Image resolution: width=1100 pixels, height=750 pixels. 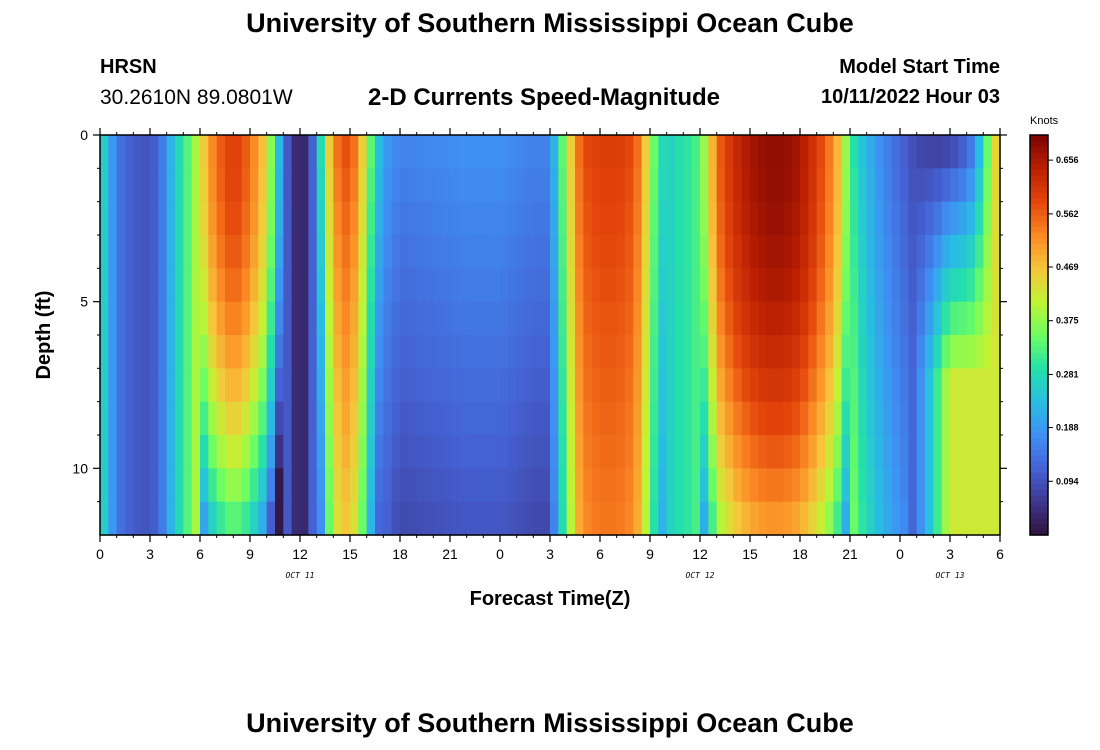 I want to click on y-tick-label: 10, so click(x=80, y=468).